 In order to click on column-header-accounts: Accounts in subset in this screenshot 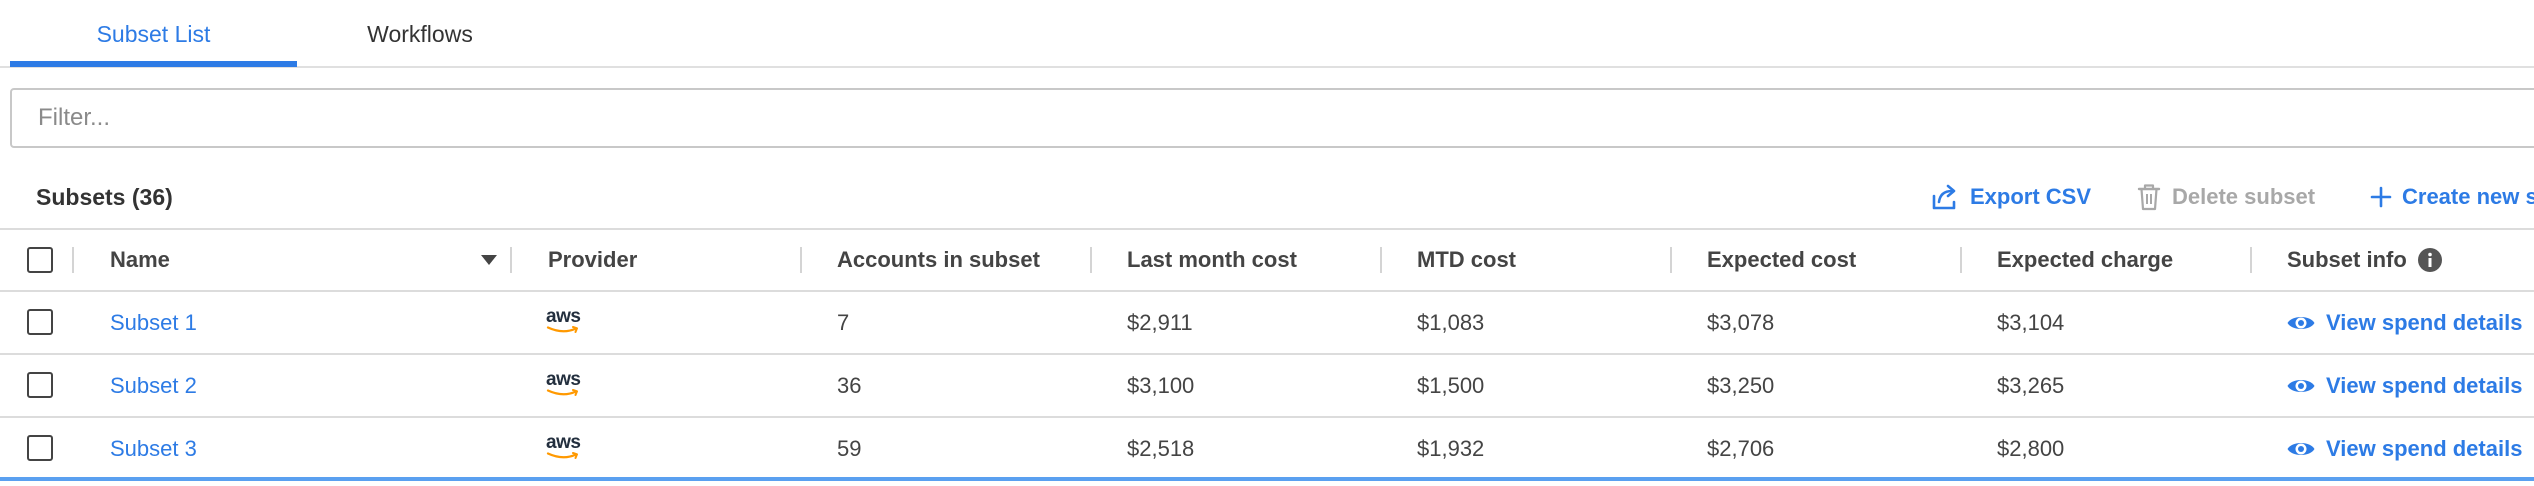, I will do `click(938, 259)`.